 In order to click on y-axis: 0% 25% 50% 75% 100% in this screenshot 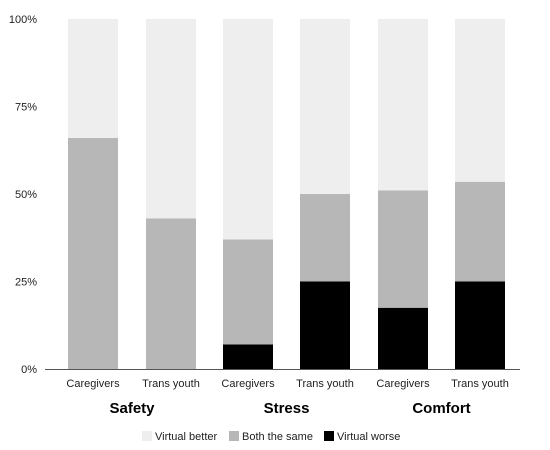, I will do `click(23, 195)`.